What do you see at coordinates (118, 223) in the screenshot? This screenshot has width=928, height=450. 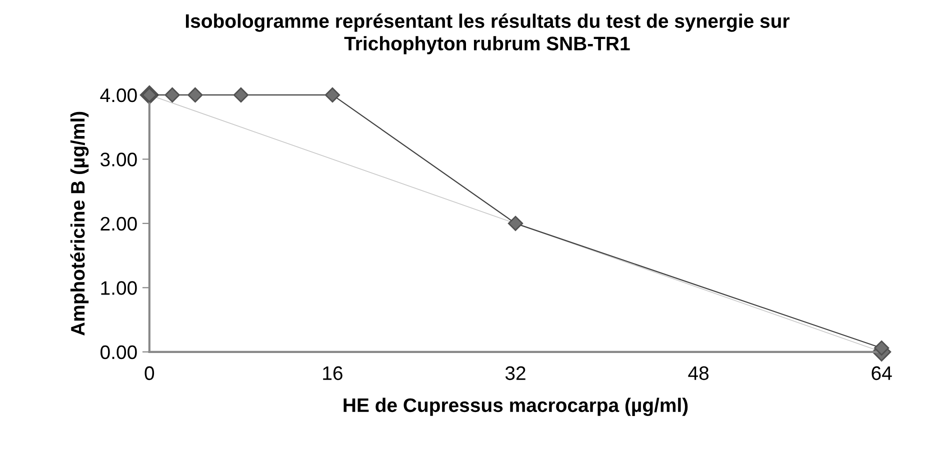 I see `y-tick-label: 2.00` at bounding box center [118, 223].